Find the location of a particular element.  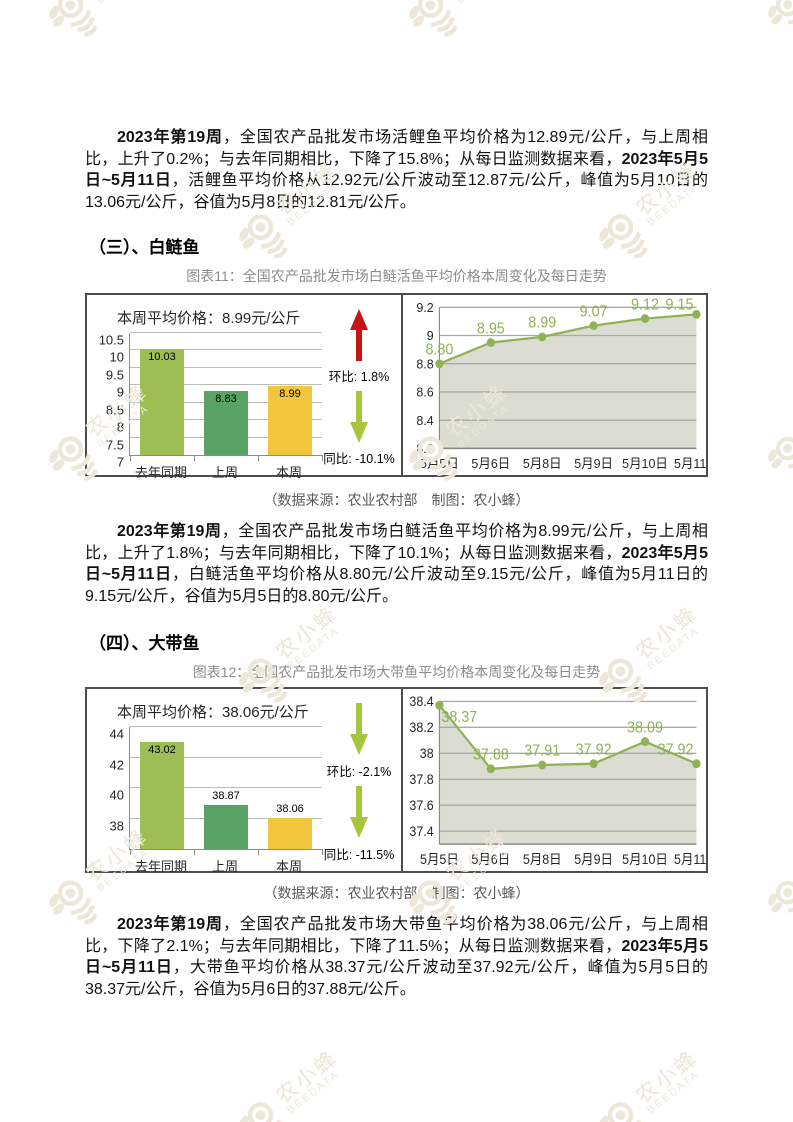

data-point-label: 9.15 is located at coordinates (680, 305).